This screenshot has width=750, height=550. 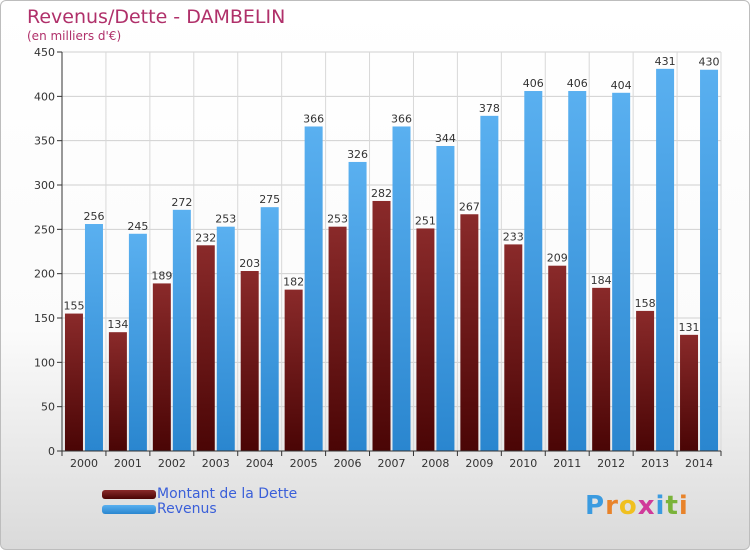 I want to click on data-label-debt: 182, so click(x=293, y=282).